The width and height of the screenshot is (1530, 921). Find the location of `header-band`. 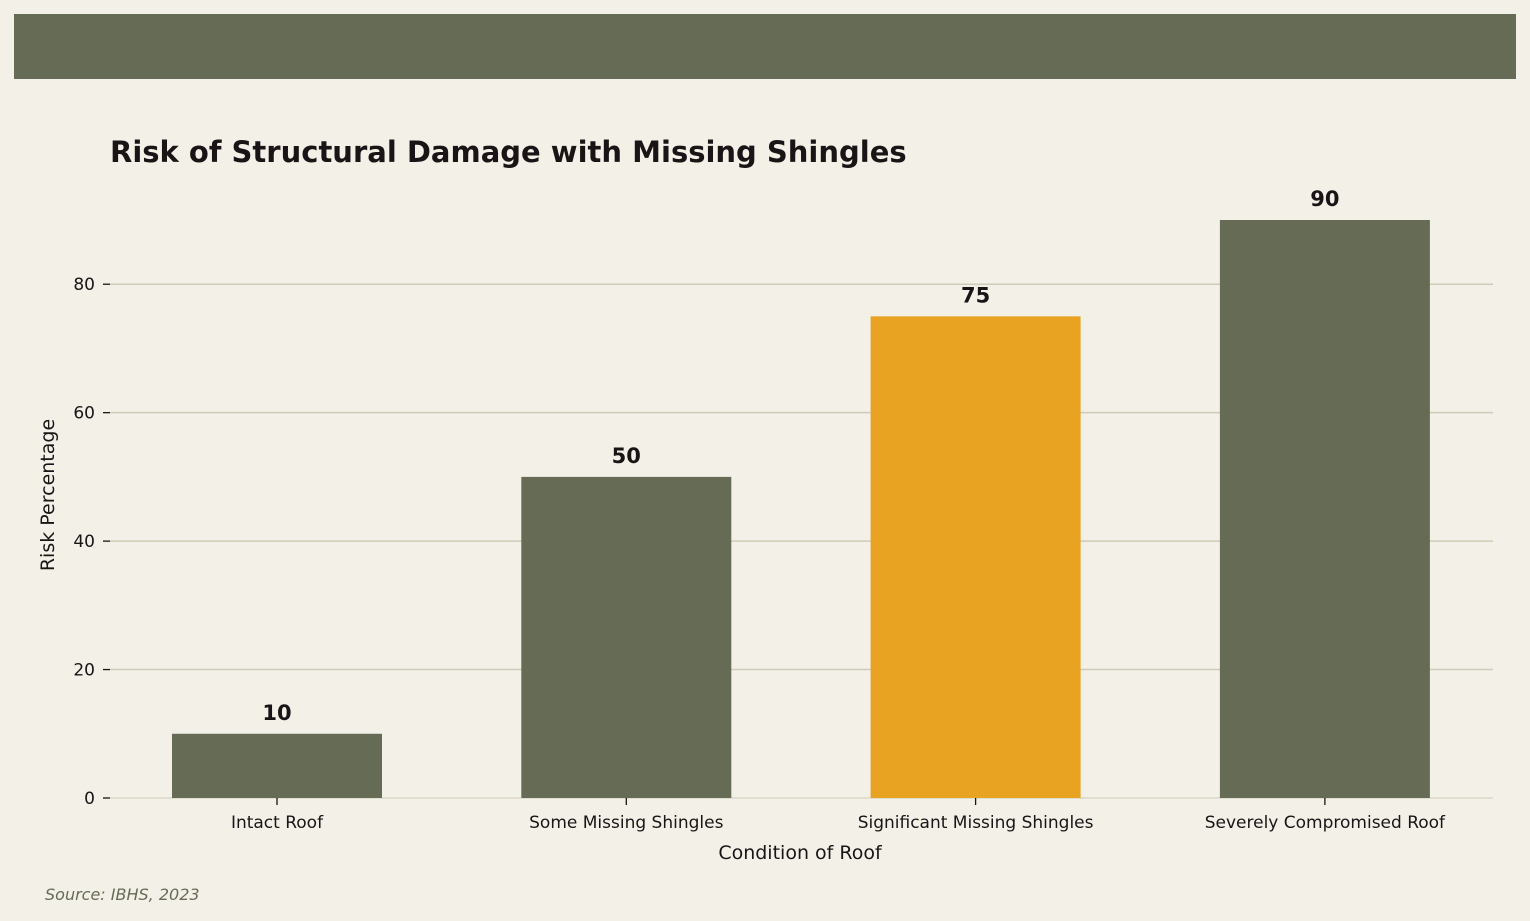

header-band is located at coordinates (765, 46).